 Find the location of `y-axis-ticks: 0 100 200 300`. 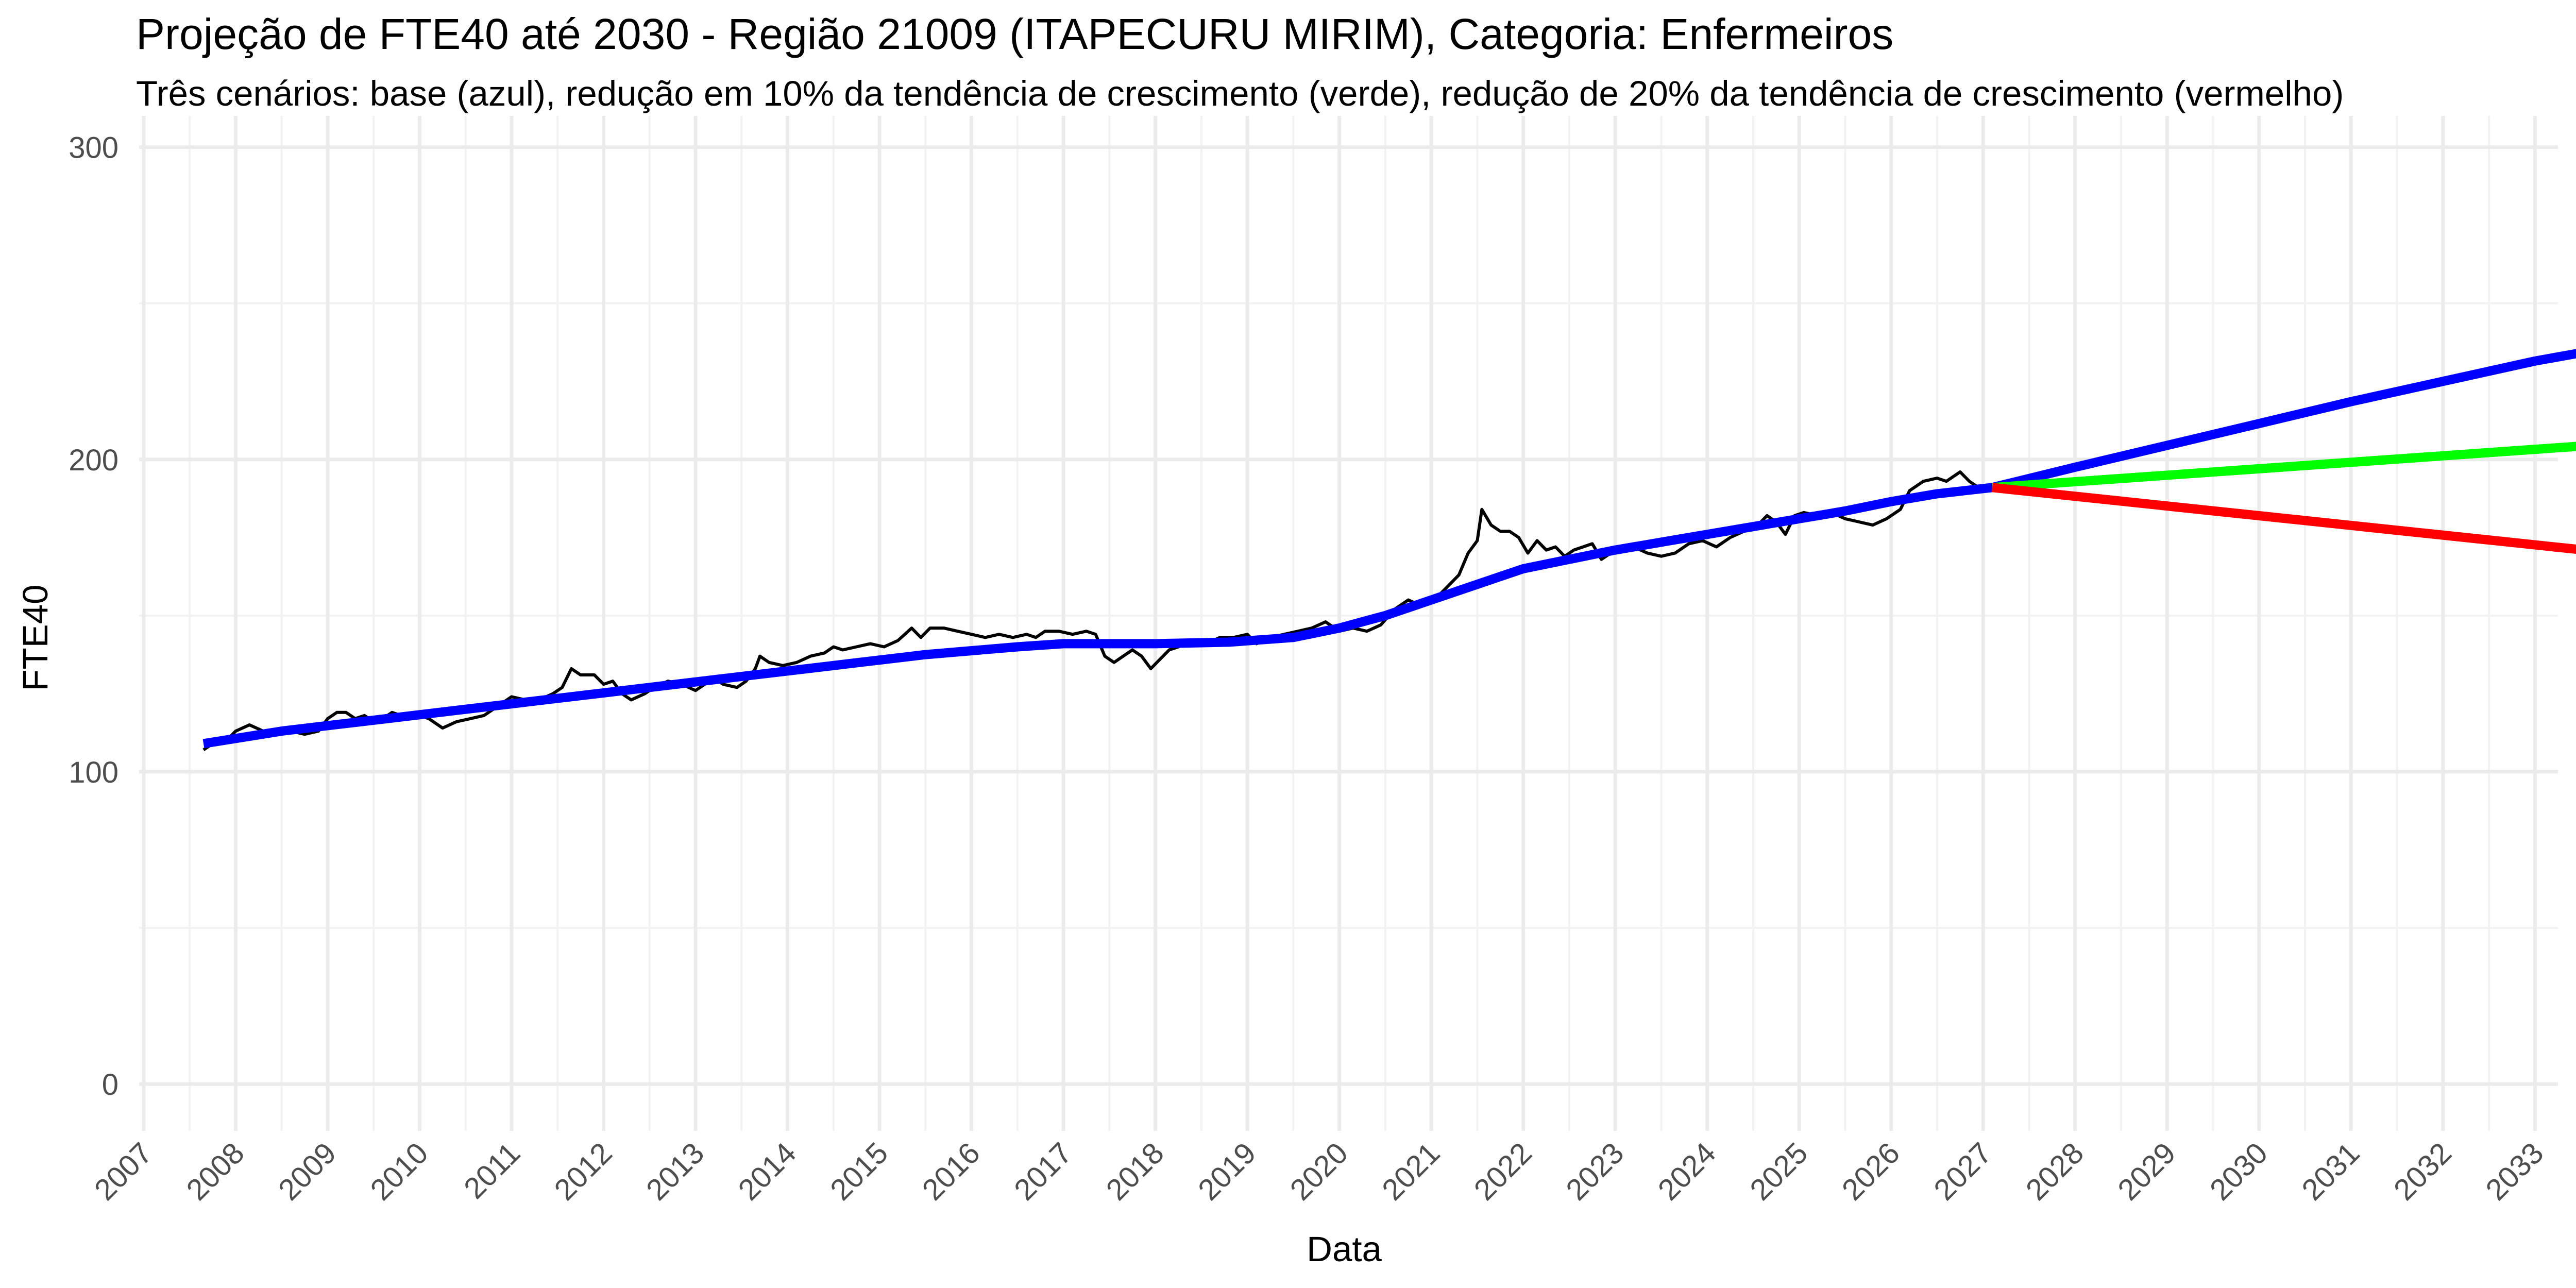

y-axis-ticks: 0 100 200 300 is located at coordinates (93, 616).